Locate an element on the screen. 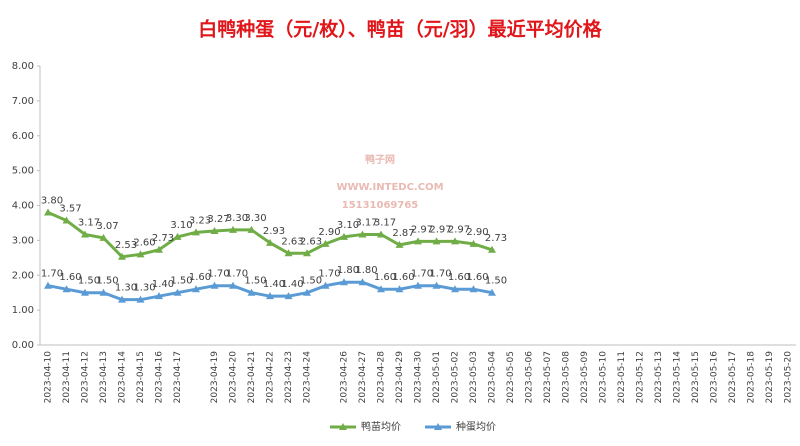 This screenshot has width=800, height=446. y-tick-label: 3.00 is located at coordinates (23, 240).